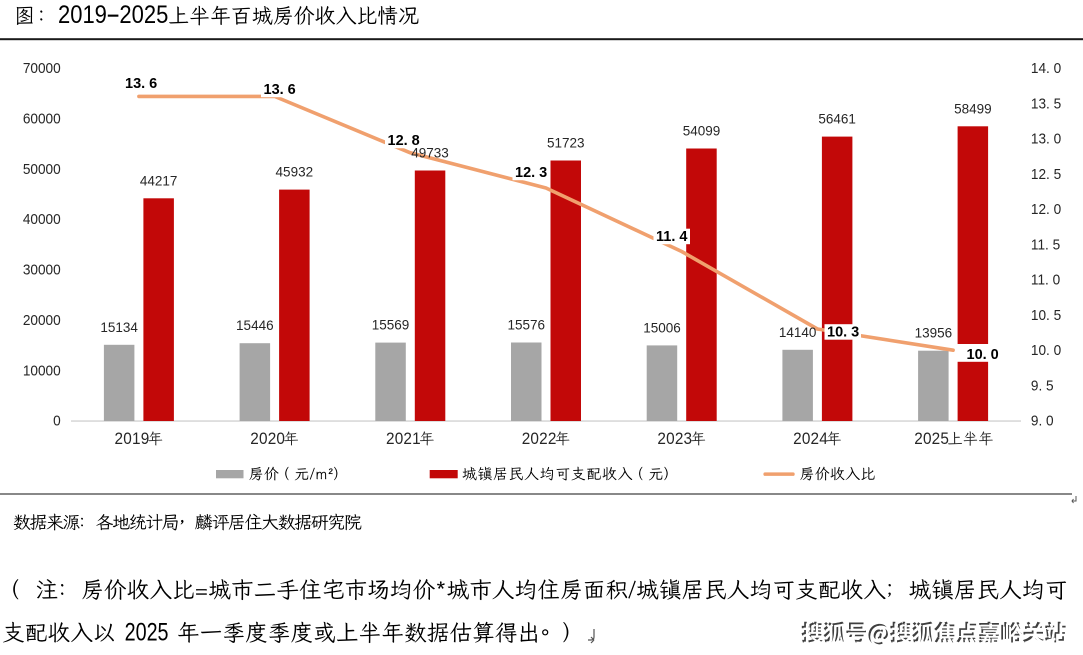 This screenshot has height=655, width=1083. What do you see at coordinates (42, 219) in the screenshot?
I see `svg-text: 40000` at bounding box center [42, 219].